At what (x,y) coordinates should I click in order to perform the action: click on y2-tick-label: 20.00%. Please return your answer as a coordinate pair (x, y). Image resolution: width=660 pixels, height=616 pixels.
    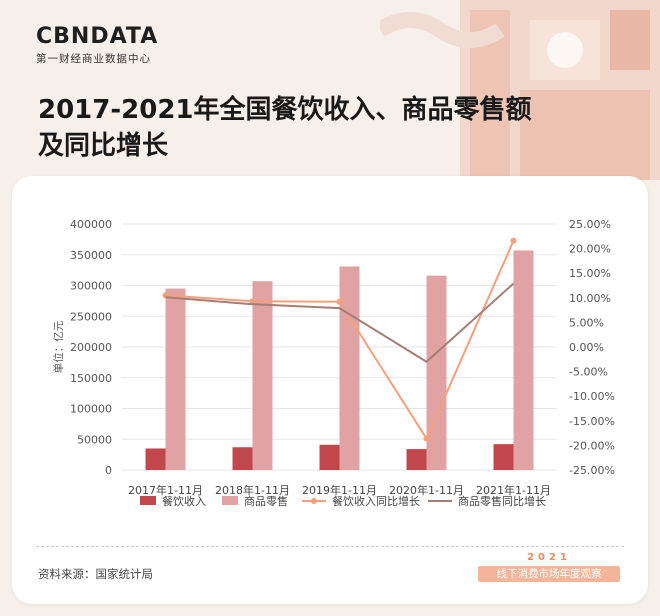
    Looking at the image, I should click on (590, 249).